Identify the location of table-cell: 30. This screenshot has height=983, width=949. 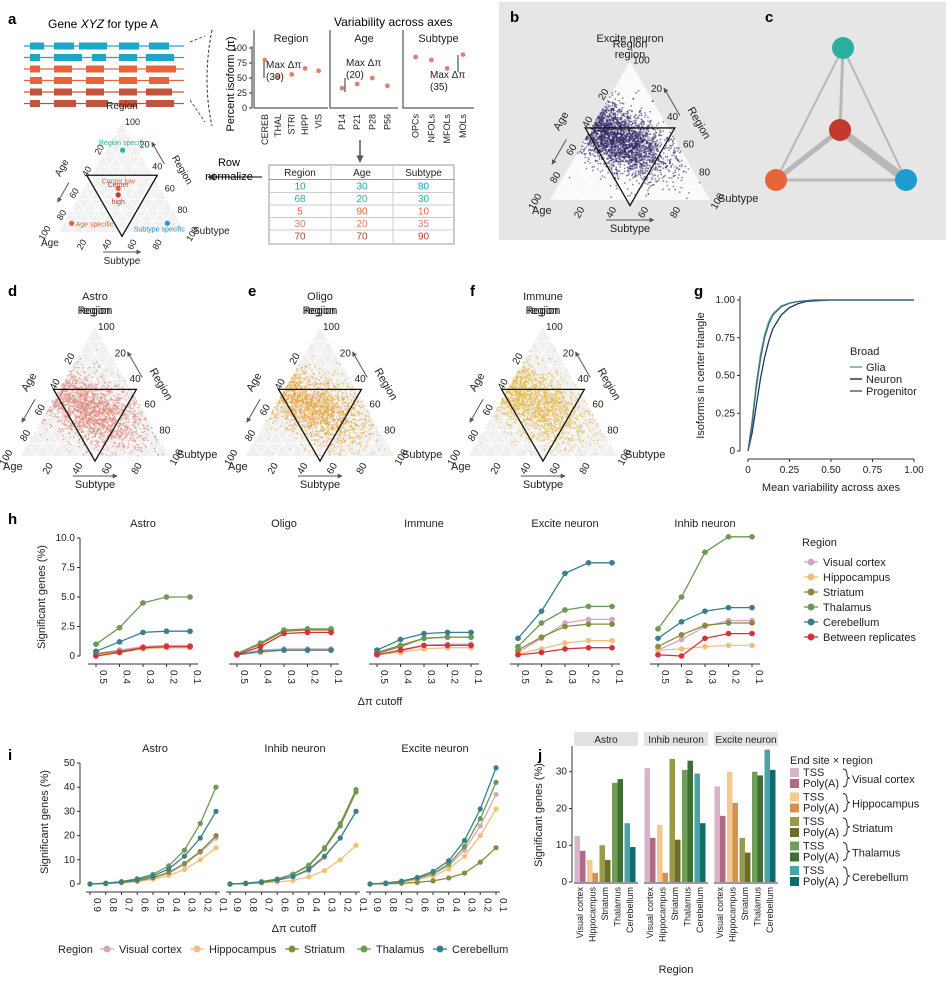
(424, 199).